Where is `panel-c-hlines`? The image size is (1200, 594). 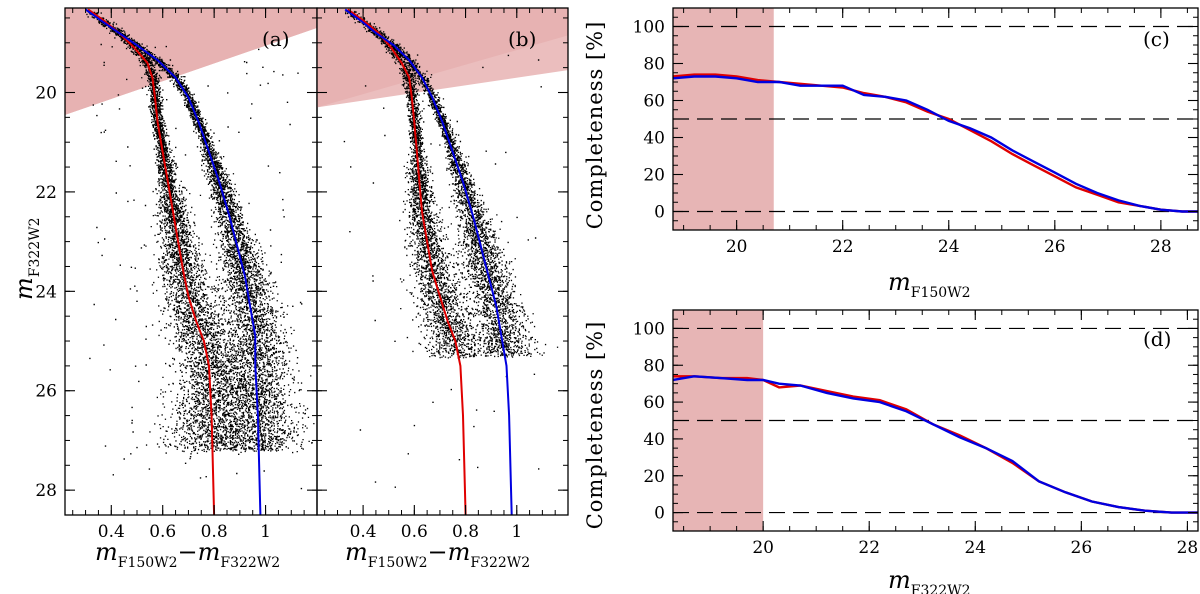
panel-c-hlines is located at coordinates (935, 119).